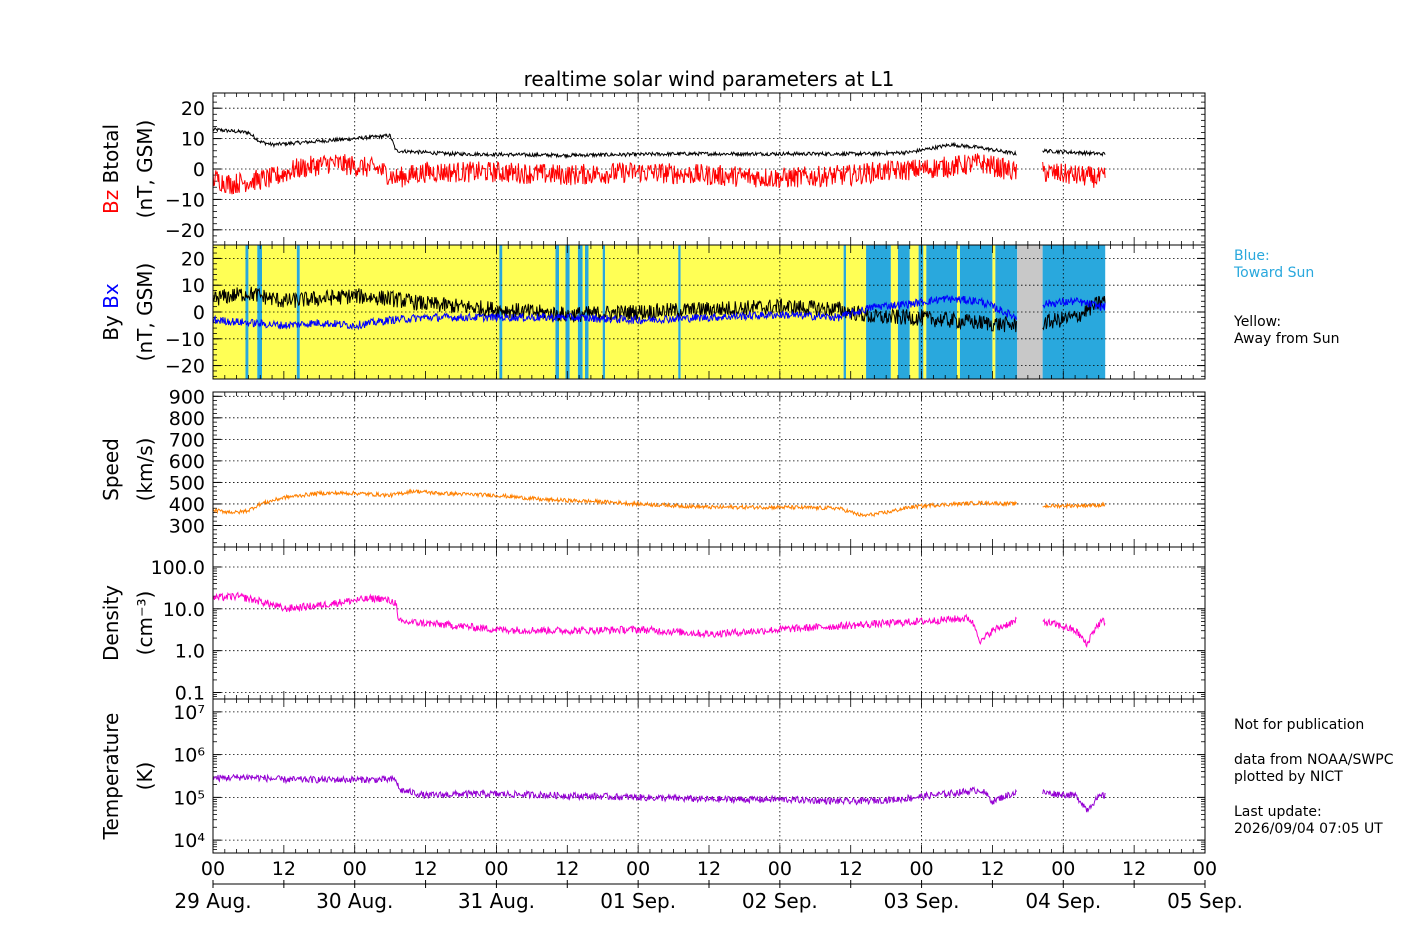 This screenshot has height=944, width=1417. Describe the element at coordinates (189, 713) in the screenshot. I see `y-tick-label: 10⁷` at that location.